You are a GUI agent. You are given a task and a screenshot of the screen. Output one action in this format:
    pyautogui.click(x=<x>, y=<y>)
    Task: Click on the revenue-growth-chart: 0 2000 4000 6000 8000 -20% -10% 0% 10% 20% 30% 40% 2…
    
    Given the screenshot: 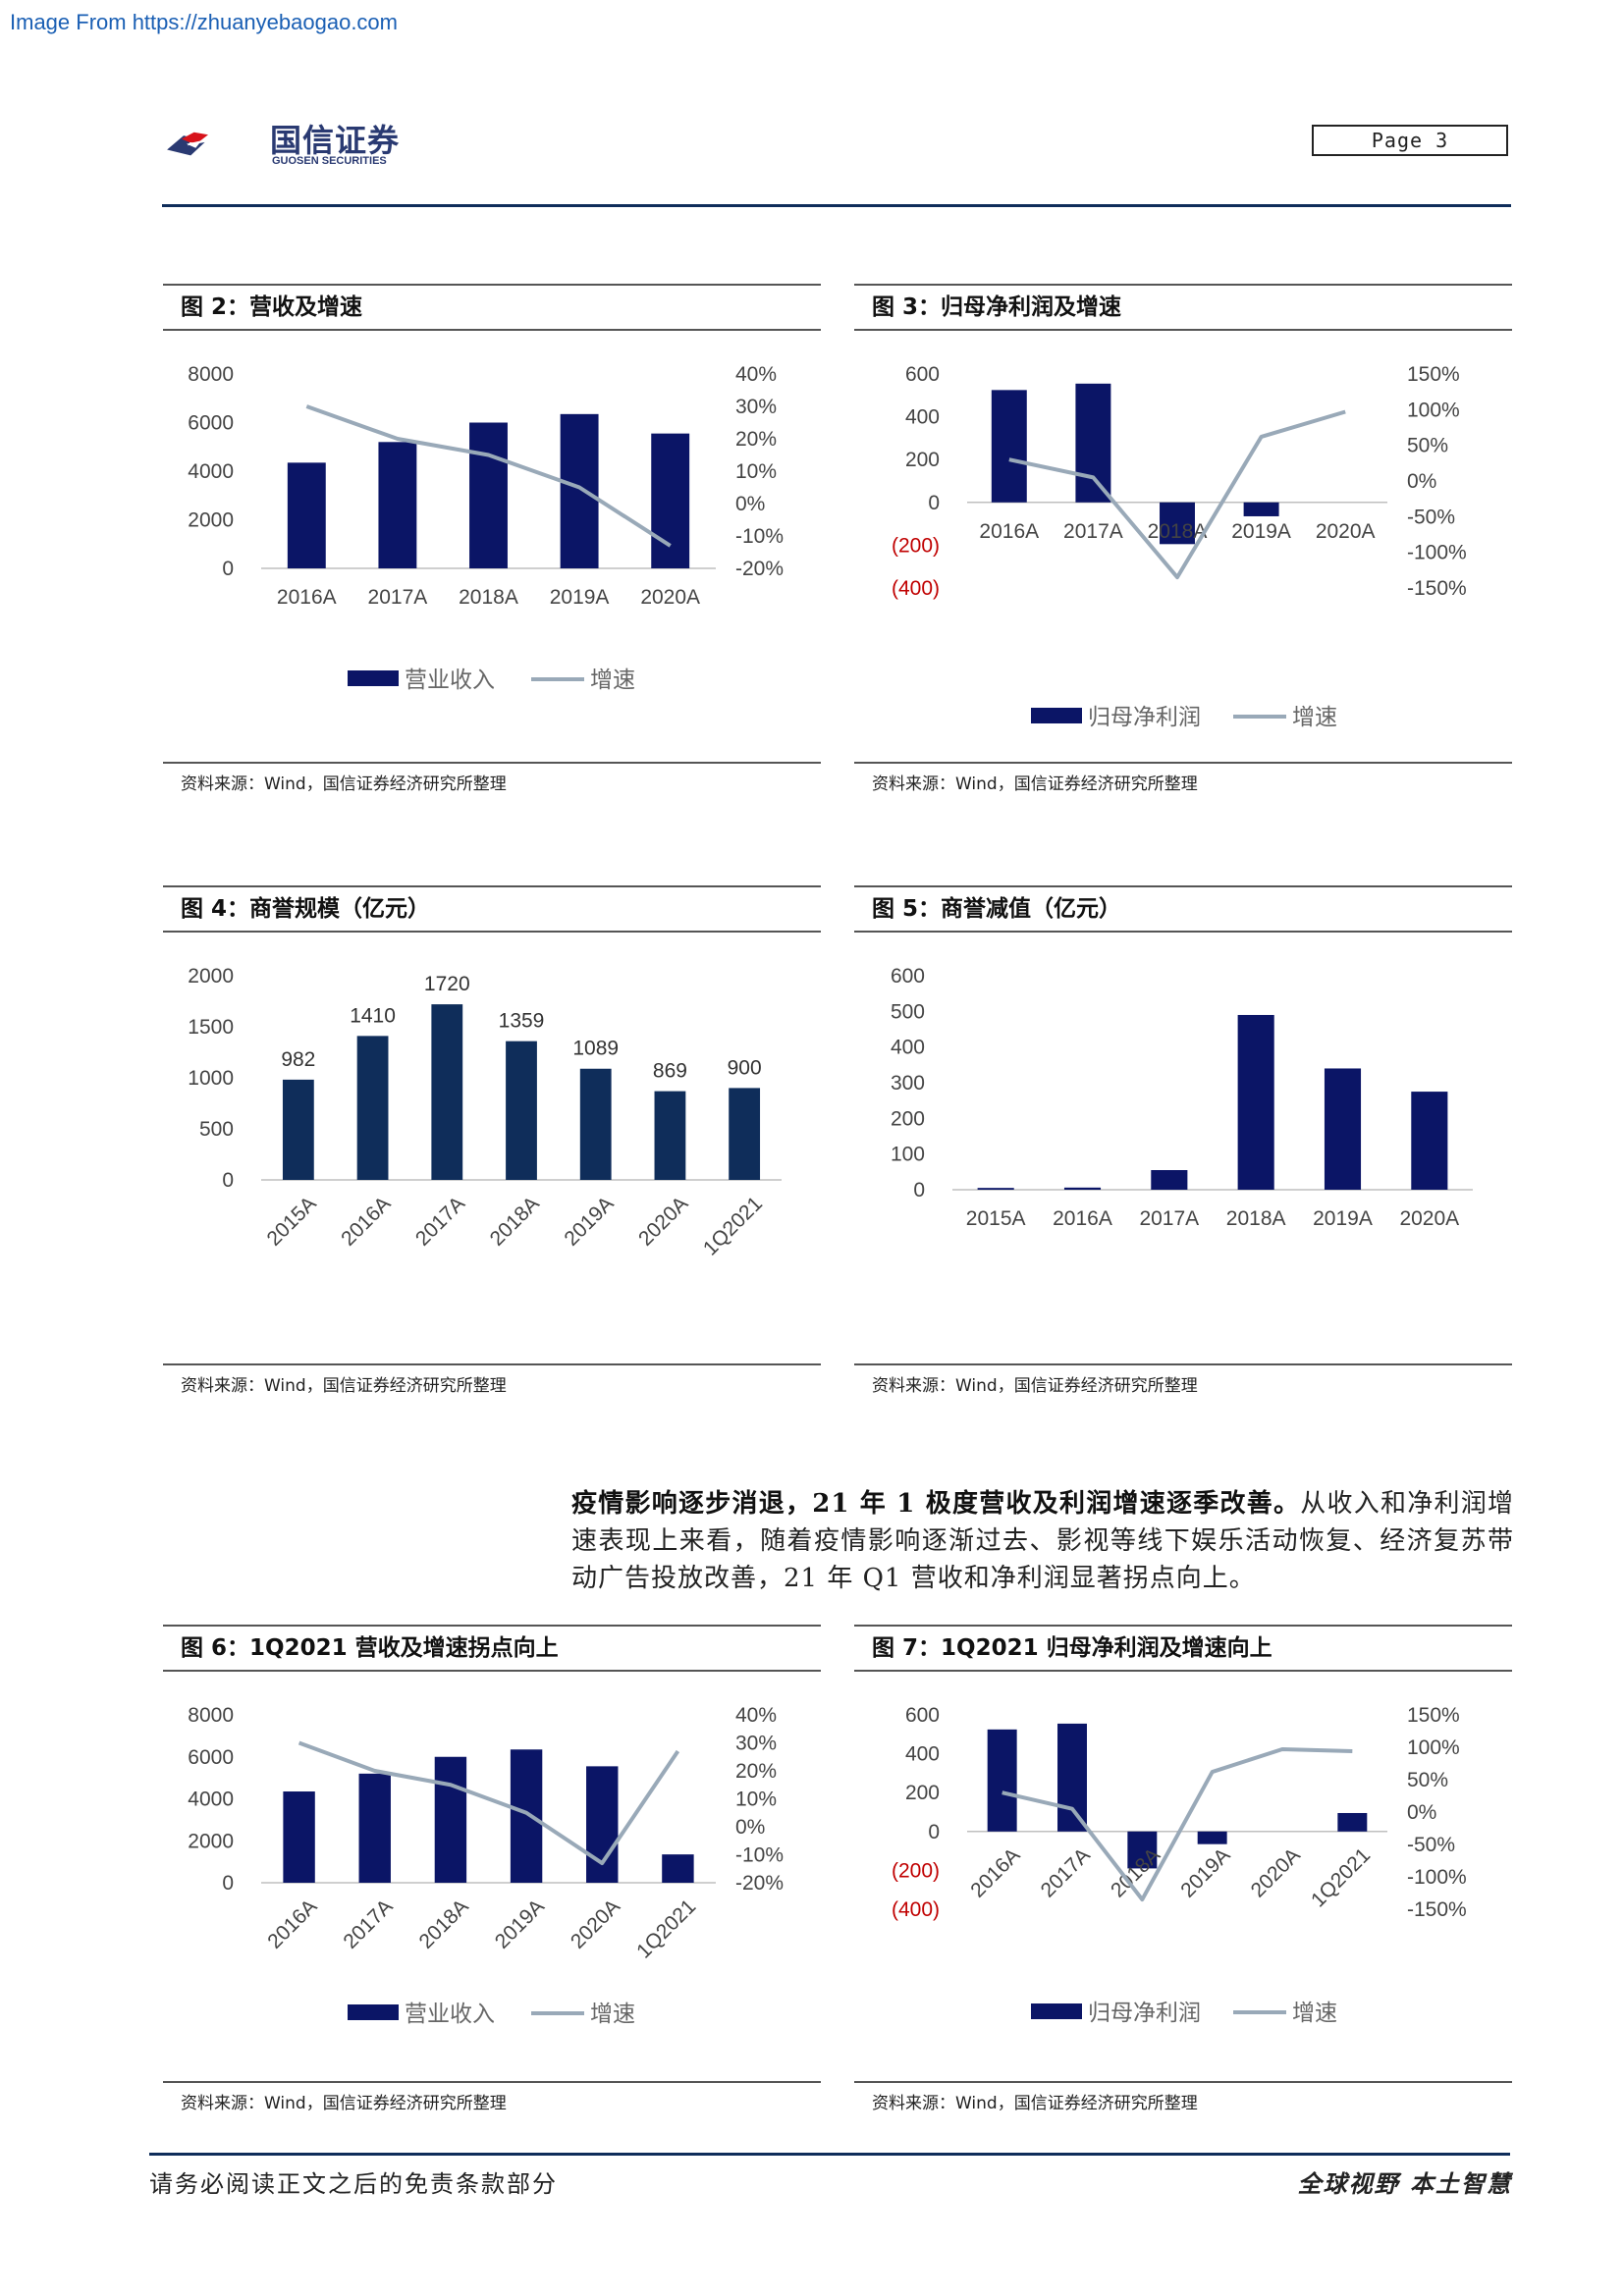 What is the action you would take?
    pyautogui.click(x=492, y=539)
    